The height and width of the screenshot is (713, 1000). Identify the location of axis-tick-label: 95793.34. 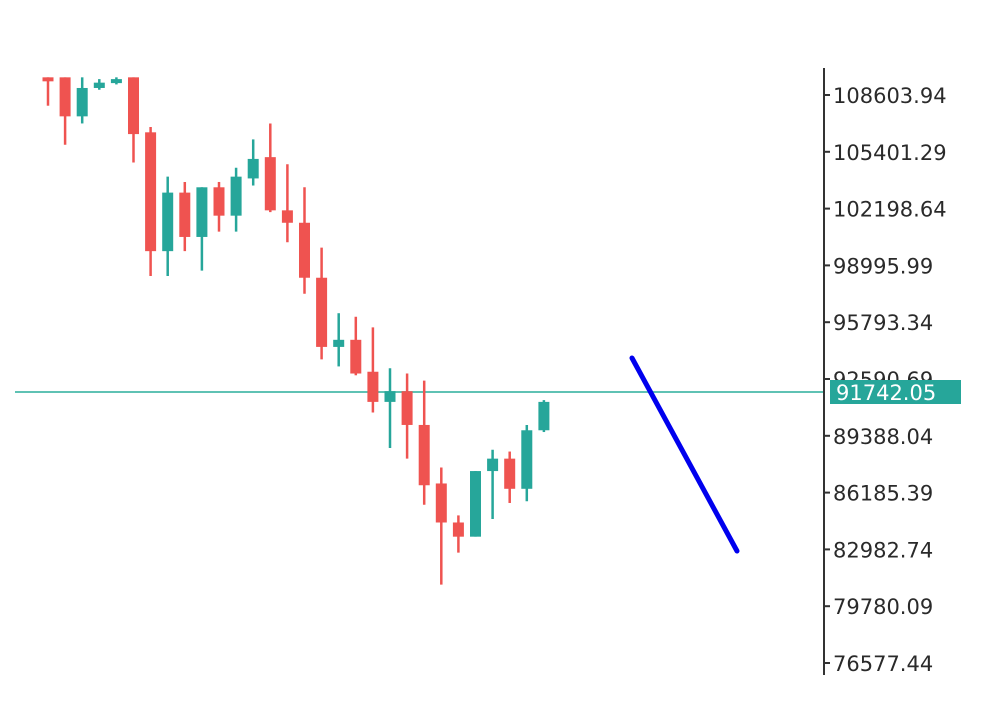
(883, 323).